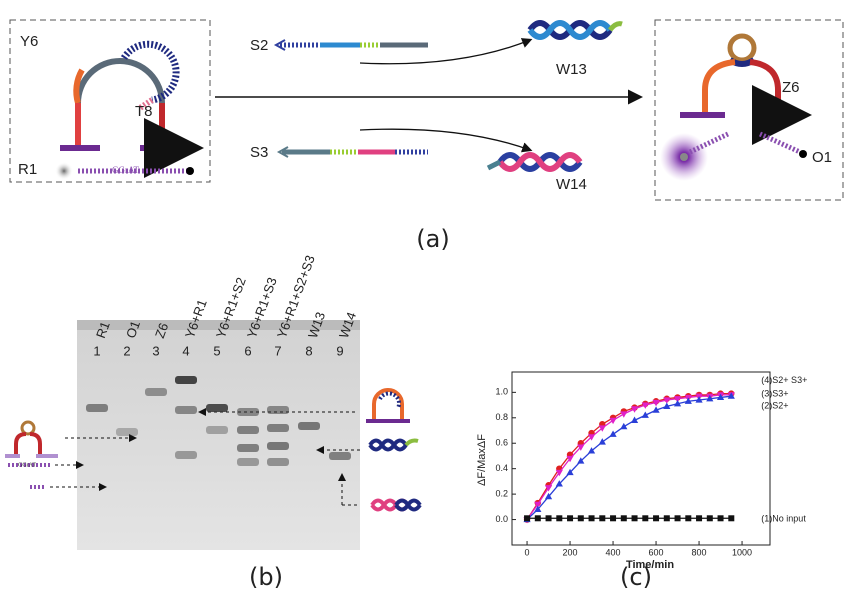 This screenshot has width=849, height=594. What do you see at coordinates (339, 350) in the screenshot?
I see `lane-number: 9` at bounding box center [339, 350].